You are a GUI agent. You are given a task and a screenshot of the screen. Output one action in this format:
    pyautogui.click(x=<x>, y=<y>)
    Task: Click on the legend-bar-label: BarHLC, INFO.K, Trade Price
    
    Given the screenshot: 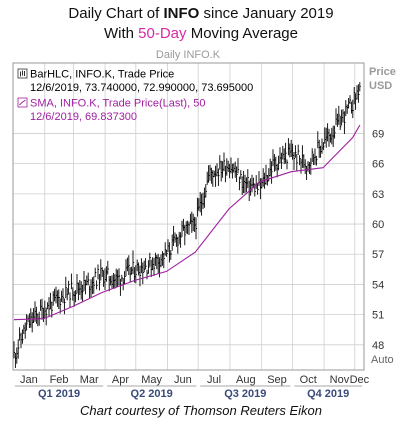 What is the action you would take?
    pyautogui.click(x=102, y=75)
    